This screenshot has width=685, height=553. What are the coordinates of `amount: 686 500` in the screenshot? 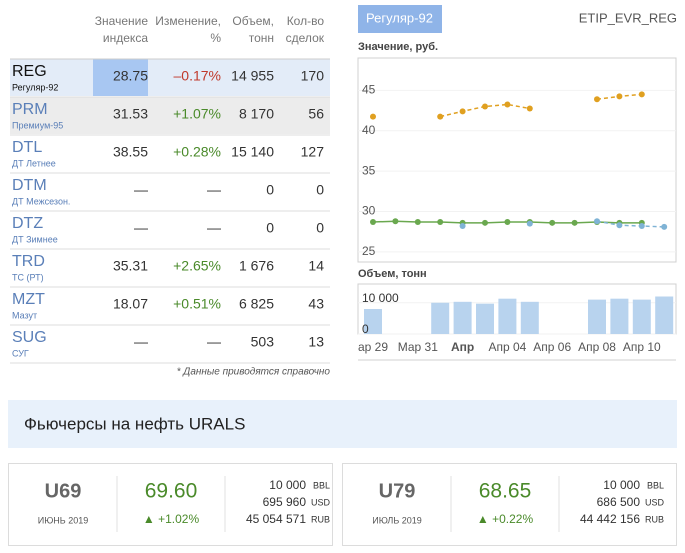 It's located at (619, 502).